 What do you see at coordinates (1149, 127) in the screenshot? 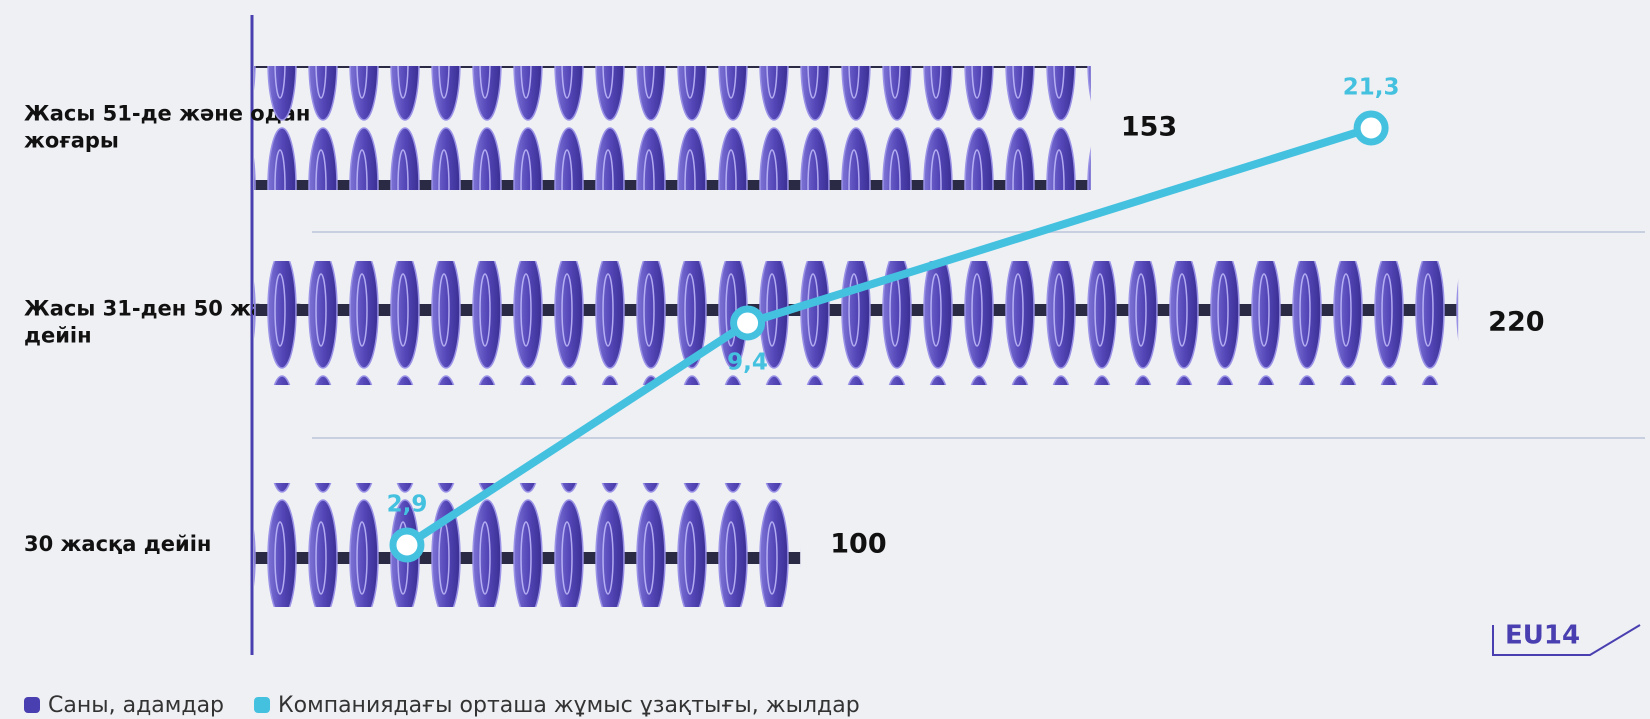
I see `value-label: 153` at bounding box center [1149, 127].